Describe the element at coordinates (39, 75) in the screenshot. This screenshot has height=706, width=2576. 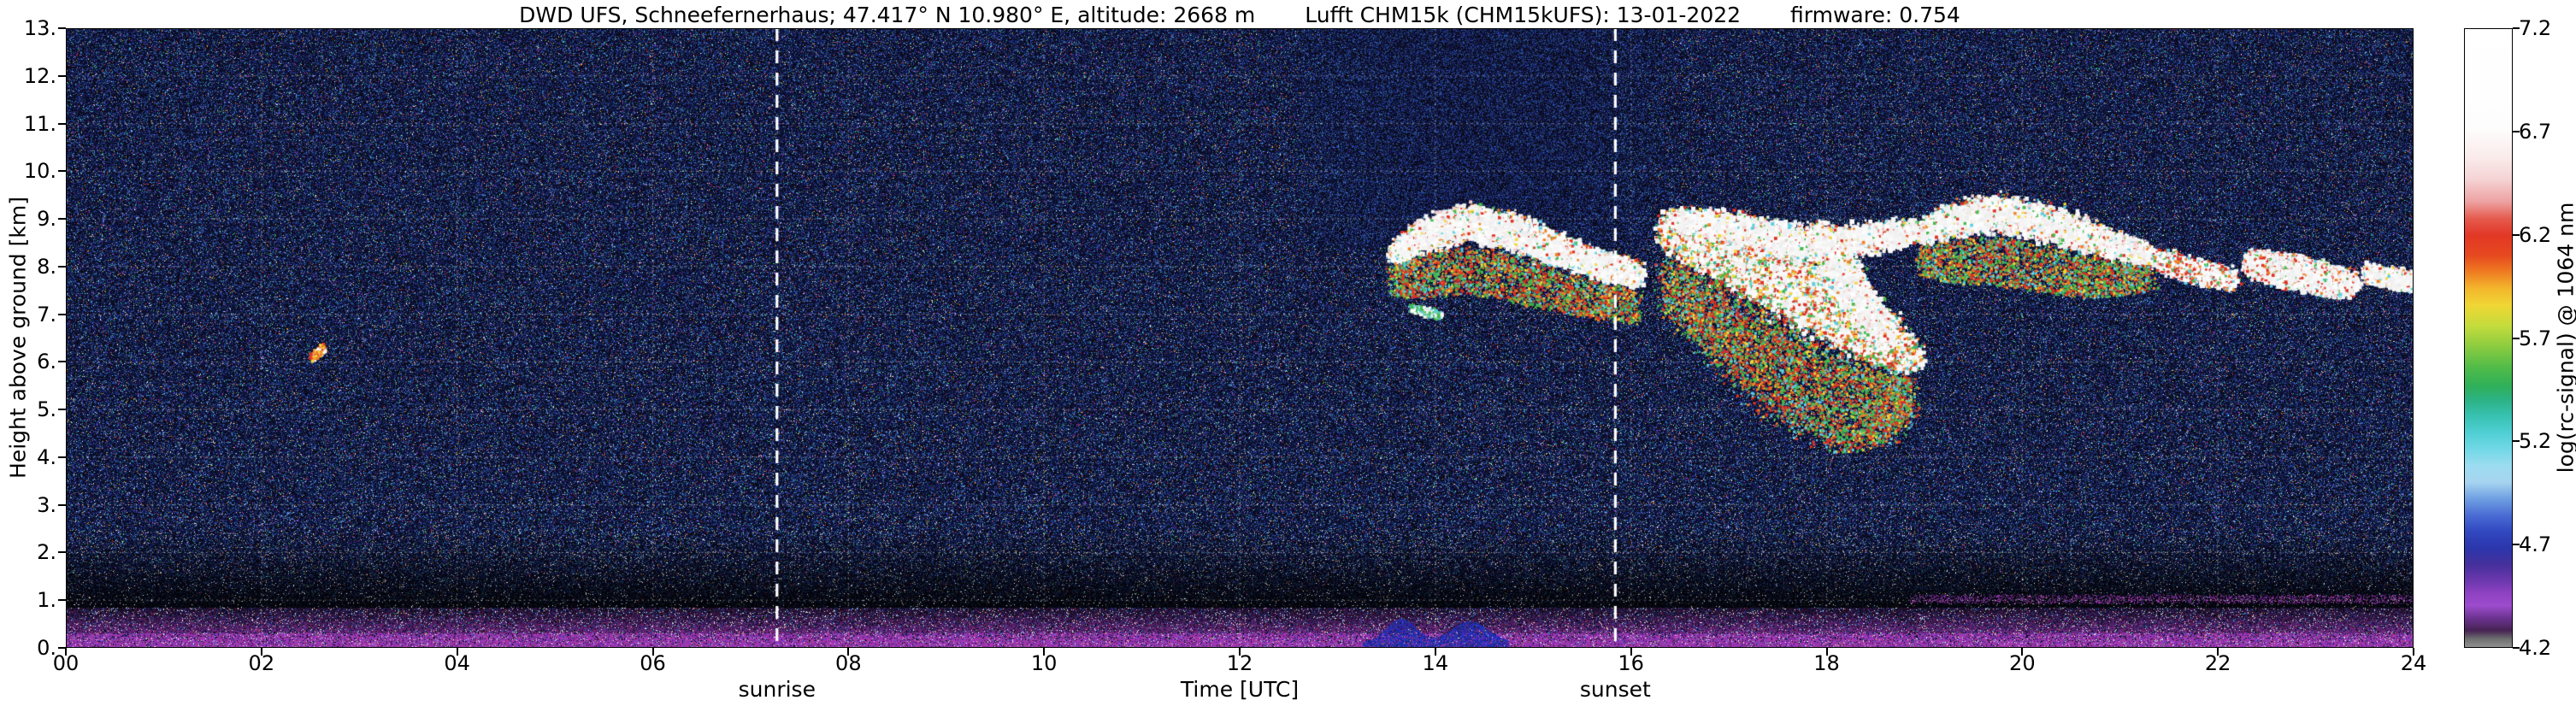
I see `y-tick-label: 12.` at that location.